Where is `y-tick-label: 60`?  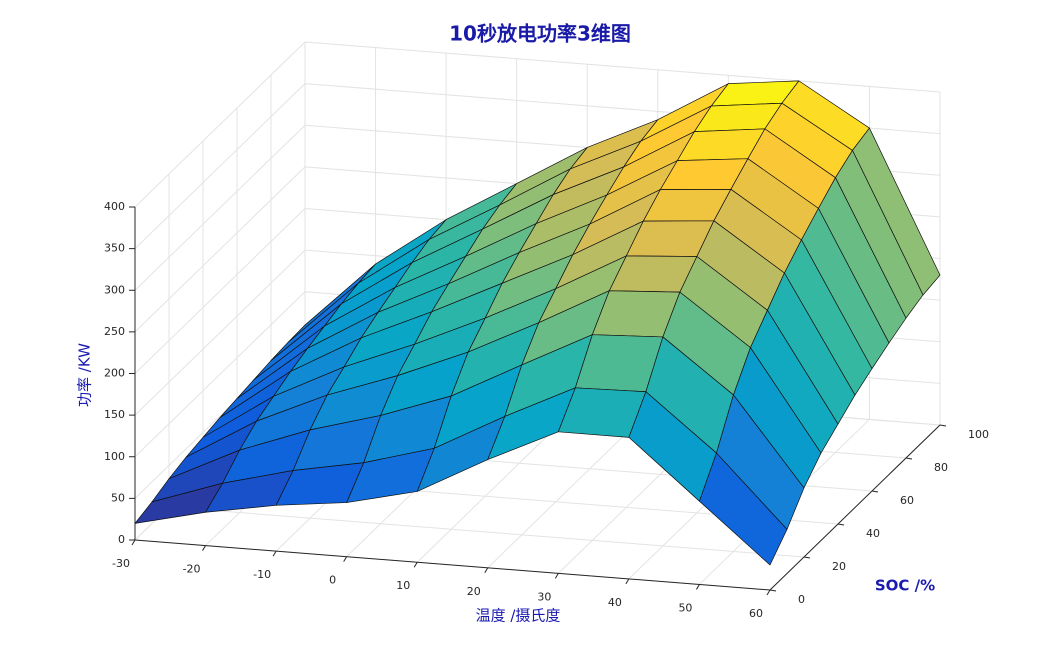 y-tick-label: 60 is located at coordinates (907, 500).